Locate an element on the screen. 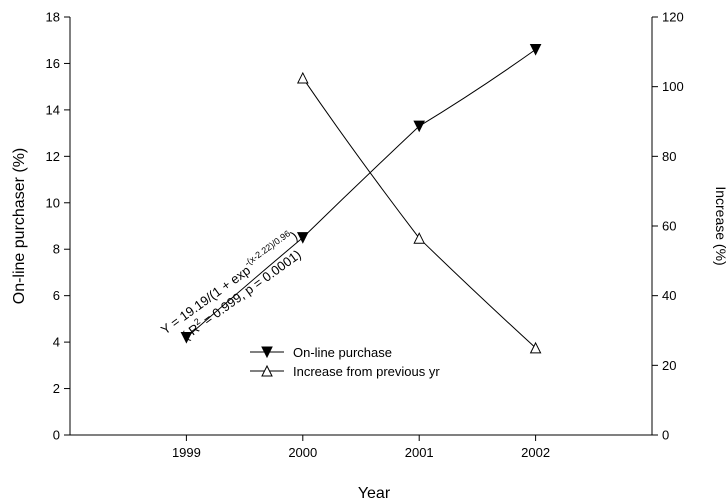 The width and height of the screenshot is (726, 504). x-tick-label: 2001 is located at coordinates (419, 452).